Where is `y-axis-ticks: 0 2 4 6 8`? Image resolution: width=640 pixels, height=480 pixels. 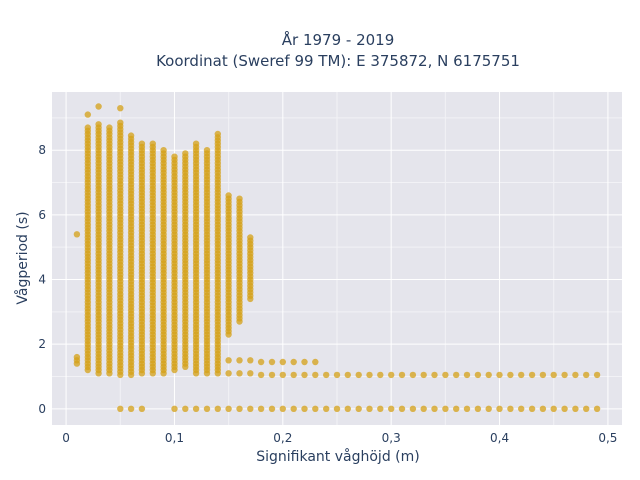
y-axis-ticks: 0 2 4 6 8 is located at coordinates (42, 279).